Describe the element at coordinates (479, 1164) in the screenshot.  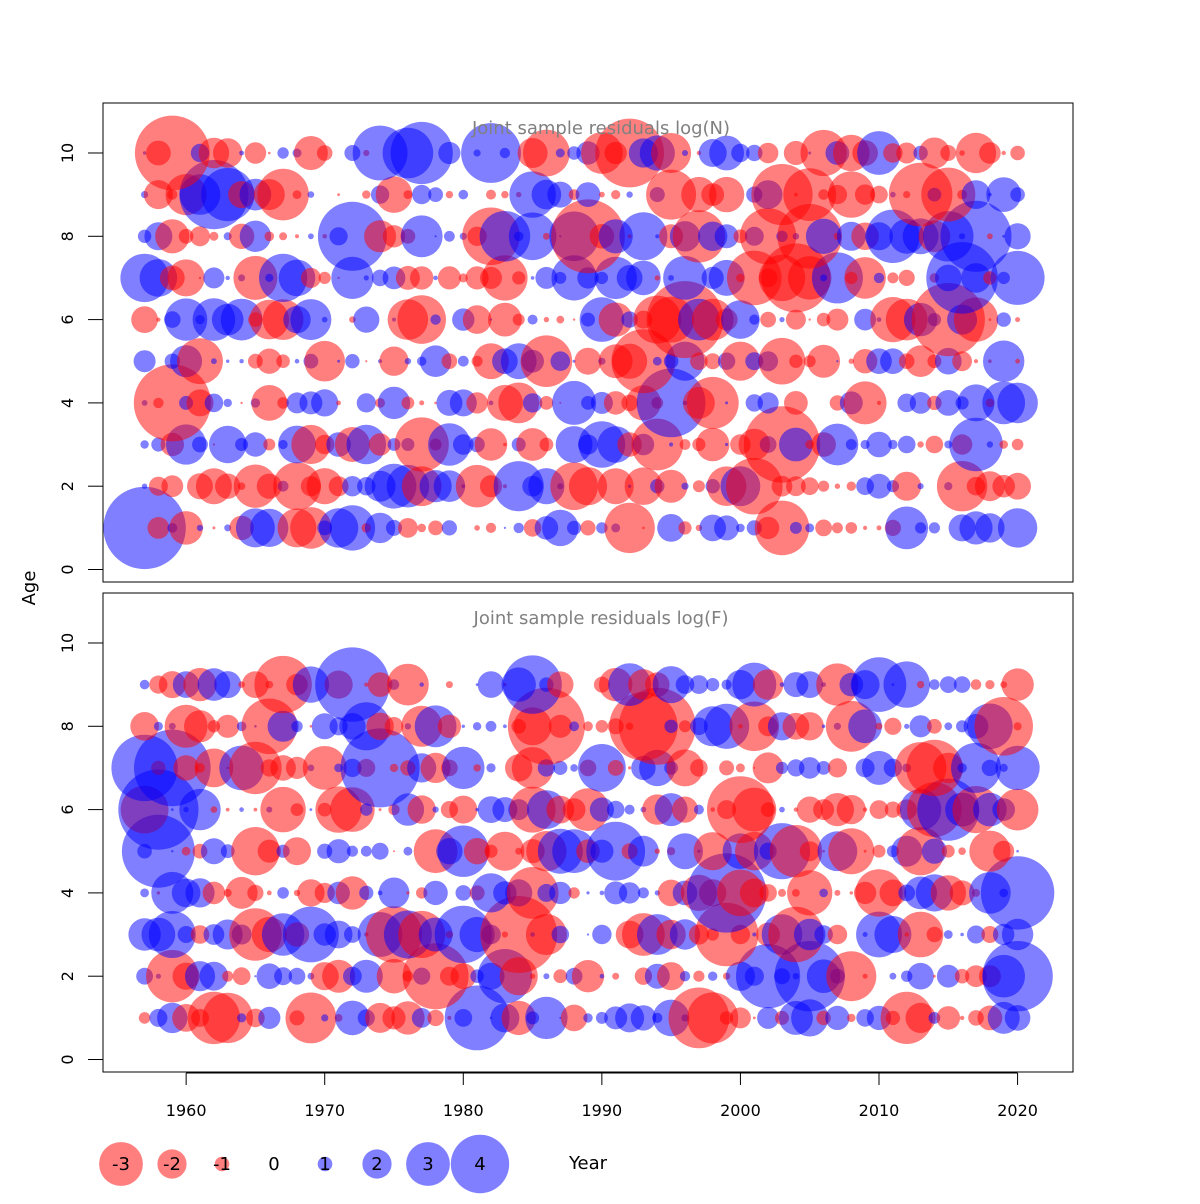
I see `legend-label: 4` at that location.